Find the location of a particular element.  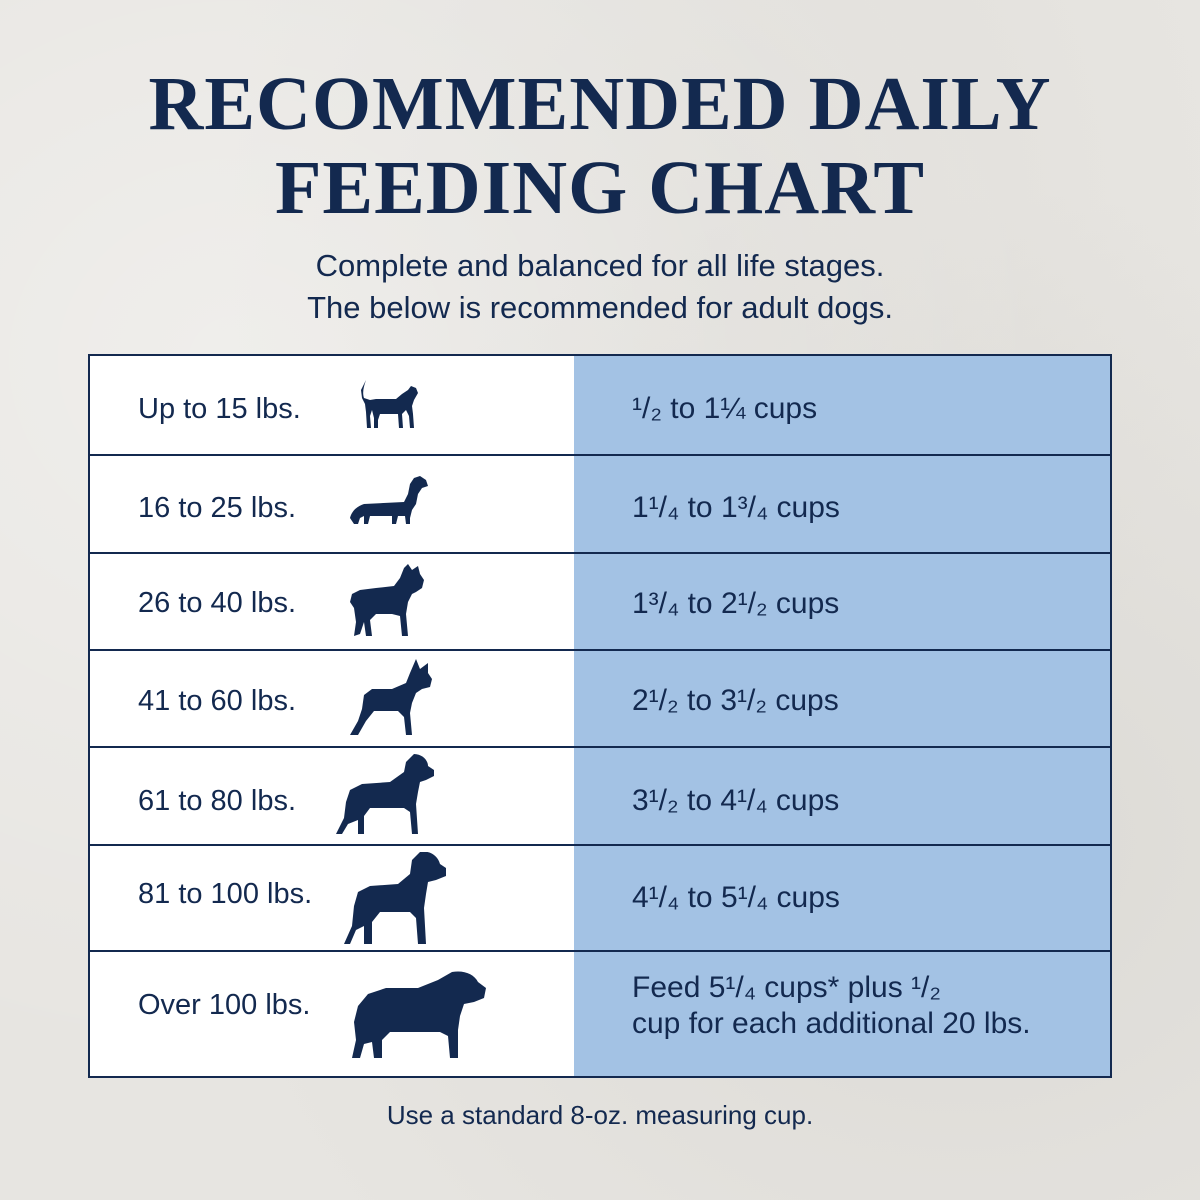

table-row: 81 to 100 lbs. 4¹/₄ to 5¹/₄ cups is located at coordinates (600, 897).